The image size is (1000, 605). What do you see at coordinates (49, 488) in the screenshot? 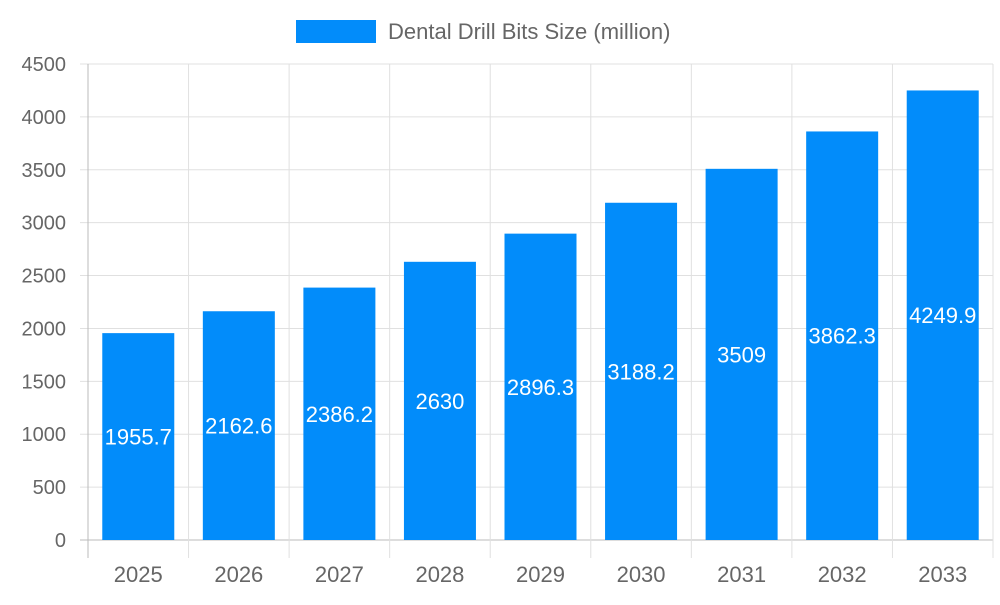
I see `y-tick-label: 500` at bounding box center [49, 488].